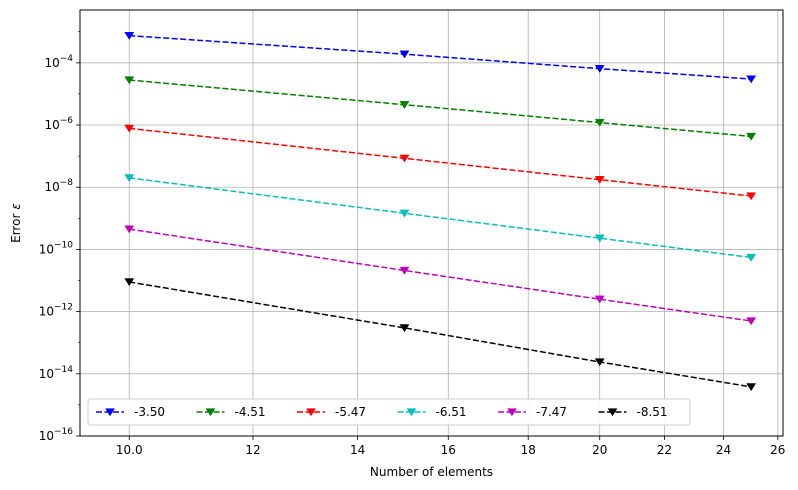  I want to click on x-tick-label: 18, so click(528, 450).